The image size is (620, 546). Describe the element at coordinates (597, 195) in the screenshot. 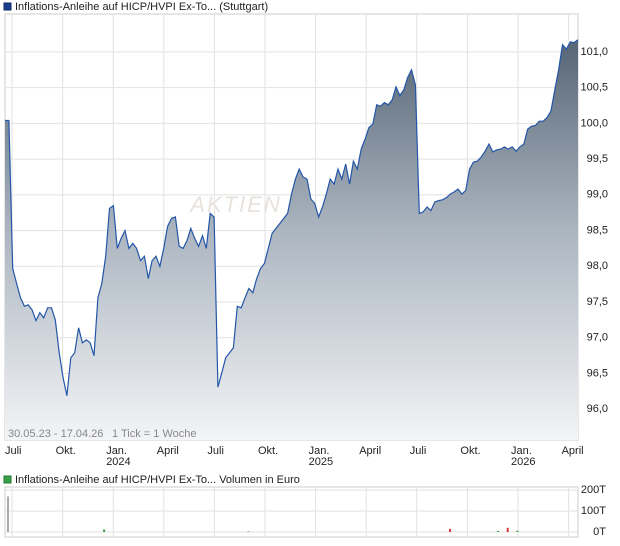

I see `y-tick-label: 99,0` at that location.